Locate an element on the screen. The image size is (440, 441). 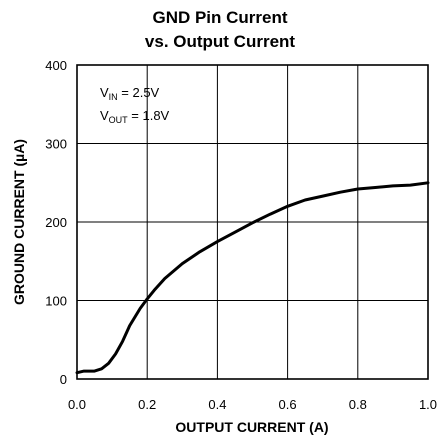
x-tick-label: 0.6 is located at coordinates (288, 404).